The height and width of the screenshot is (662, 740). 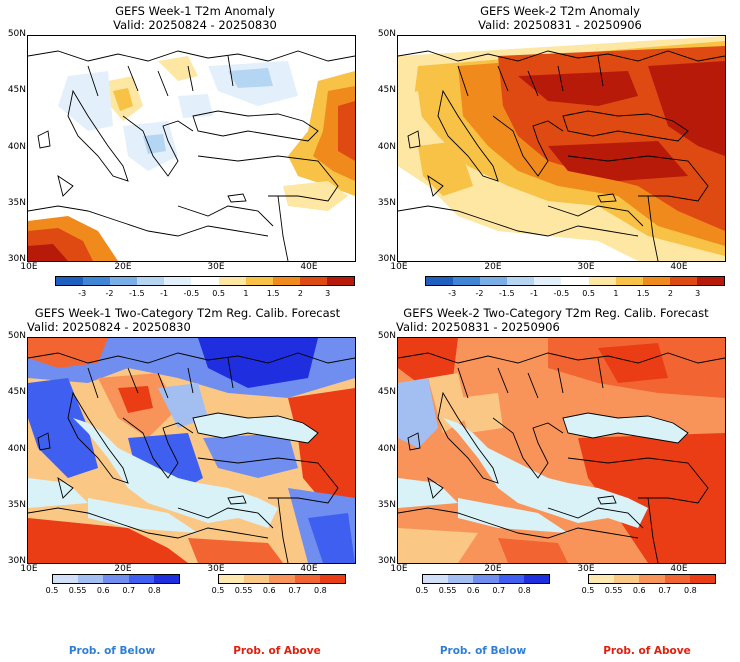 I want to click on colorbar-tick-label: 2, so click(x=670, y=293).